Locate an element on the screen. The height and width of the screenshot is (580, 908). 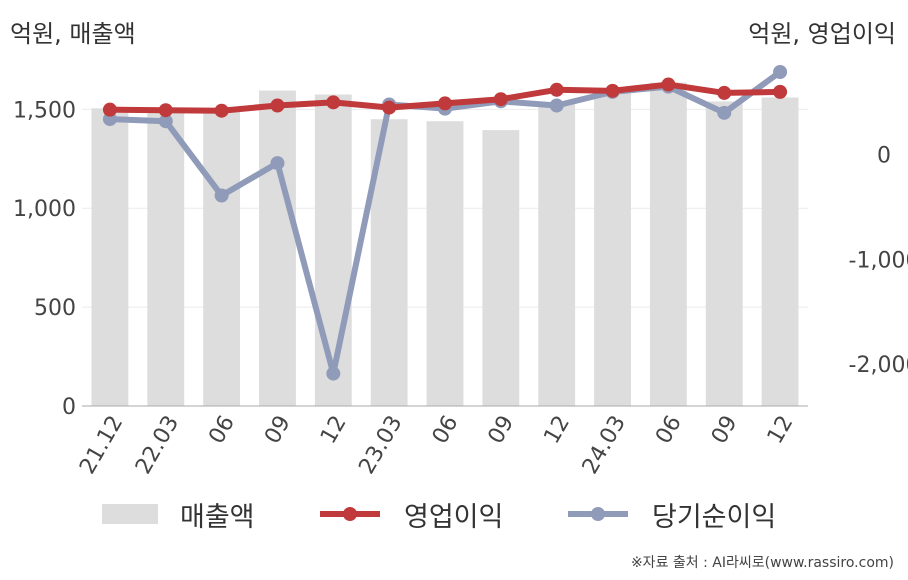
left-axis-unit: 억원, 매출액 is located at coordinates (73, 34).